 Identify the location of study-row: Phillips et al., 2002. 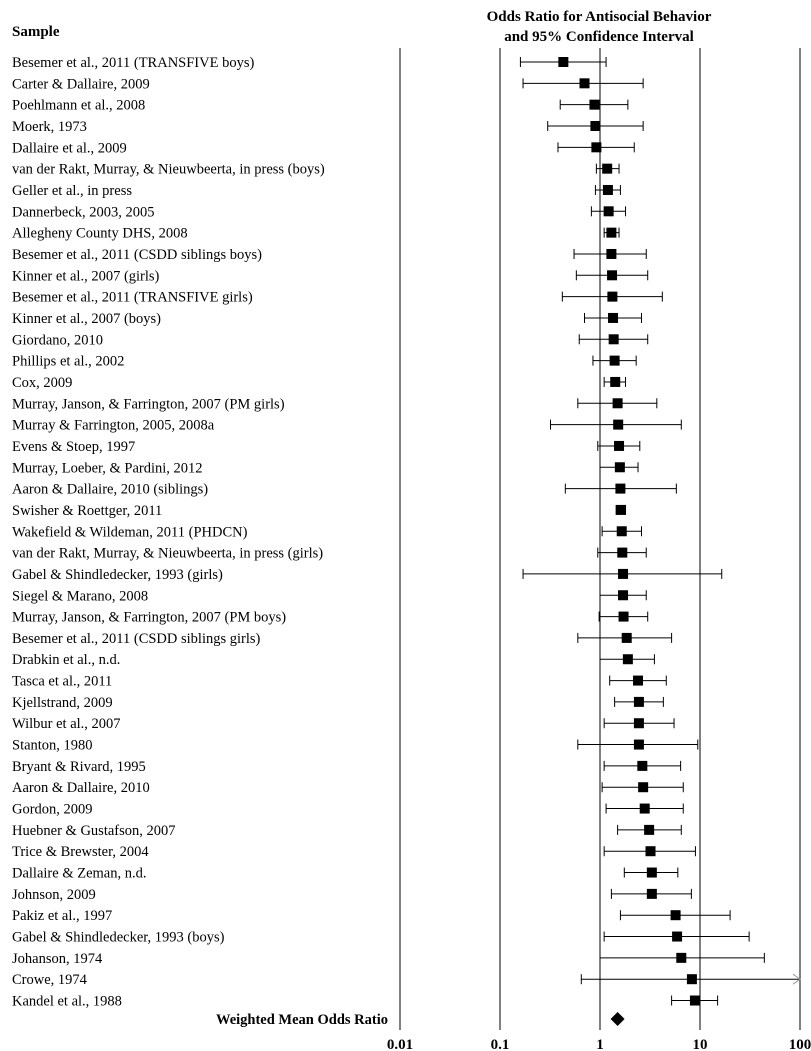
(324, 362).